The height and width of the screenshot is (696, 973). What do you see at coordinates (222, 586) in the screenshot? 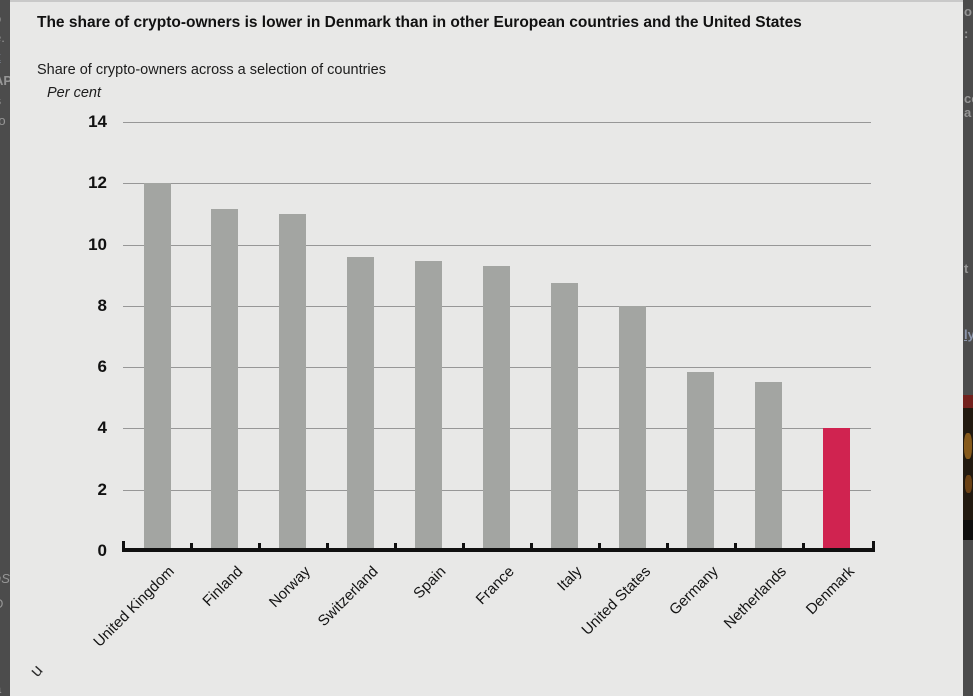
I see `x-label-finland: Finland` at bounding box center [222, 586].